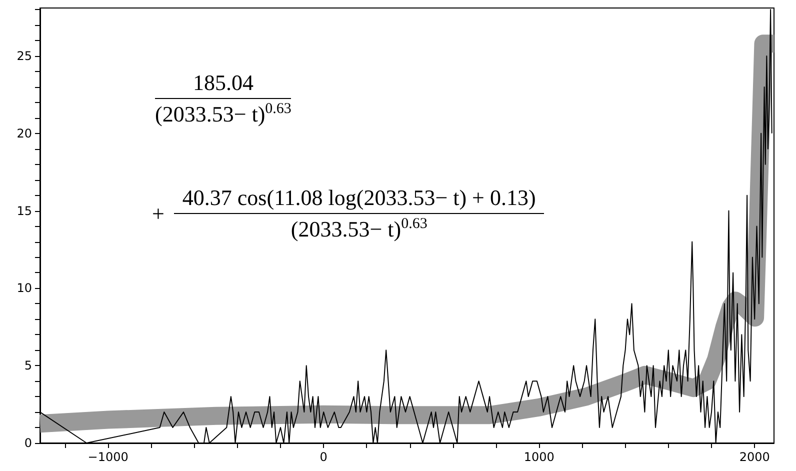  What do you see at coordinates (754, 457) in the screenshot?
I see `x-tick-label: 2000` at bounding box center [754, 457].